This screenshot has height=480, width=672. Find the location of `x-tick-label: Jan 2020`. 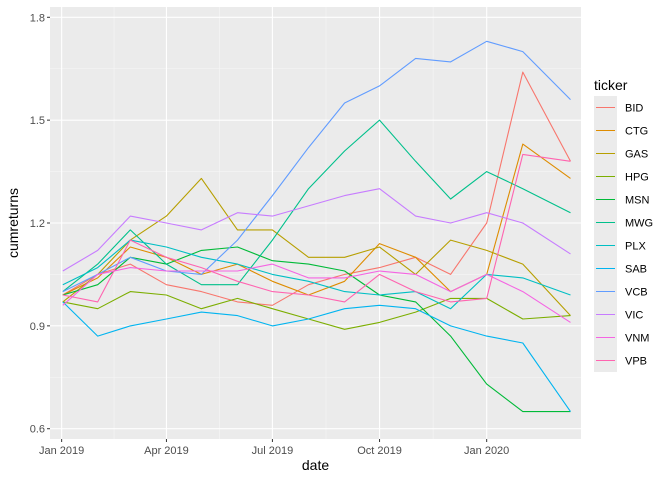

x-tick-label: Jan 2020 is located at coordinates (486, 451).